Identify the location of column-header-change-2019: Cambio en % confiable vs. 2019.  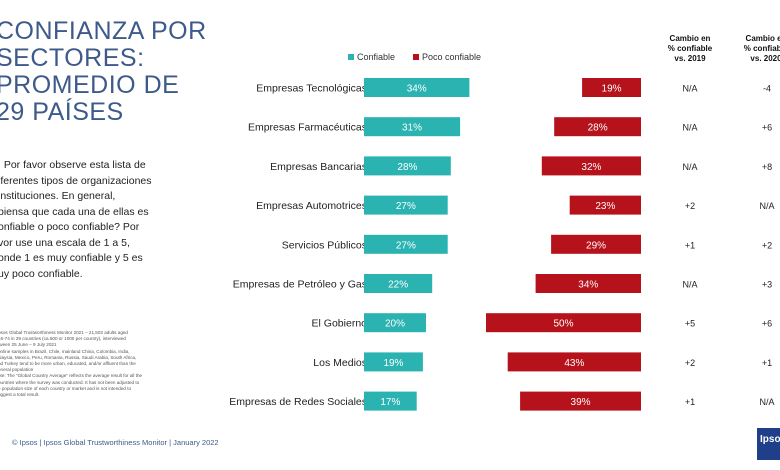
(690, 48).